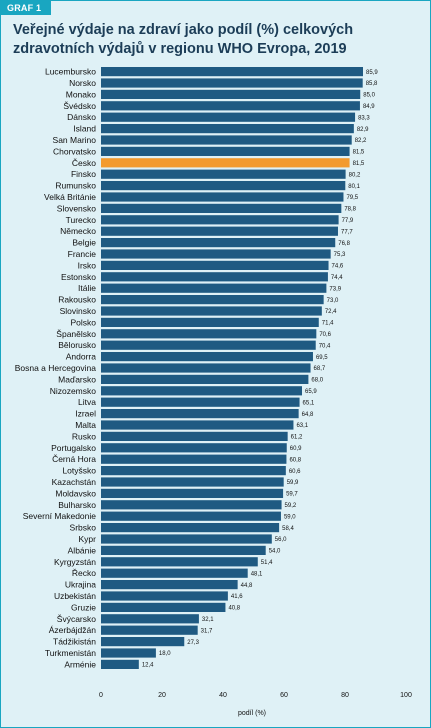 The height and width of the screenshot is (728, 431). I want to click on category-label: Chorvatsko, so click(74, 151).